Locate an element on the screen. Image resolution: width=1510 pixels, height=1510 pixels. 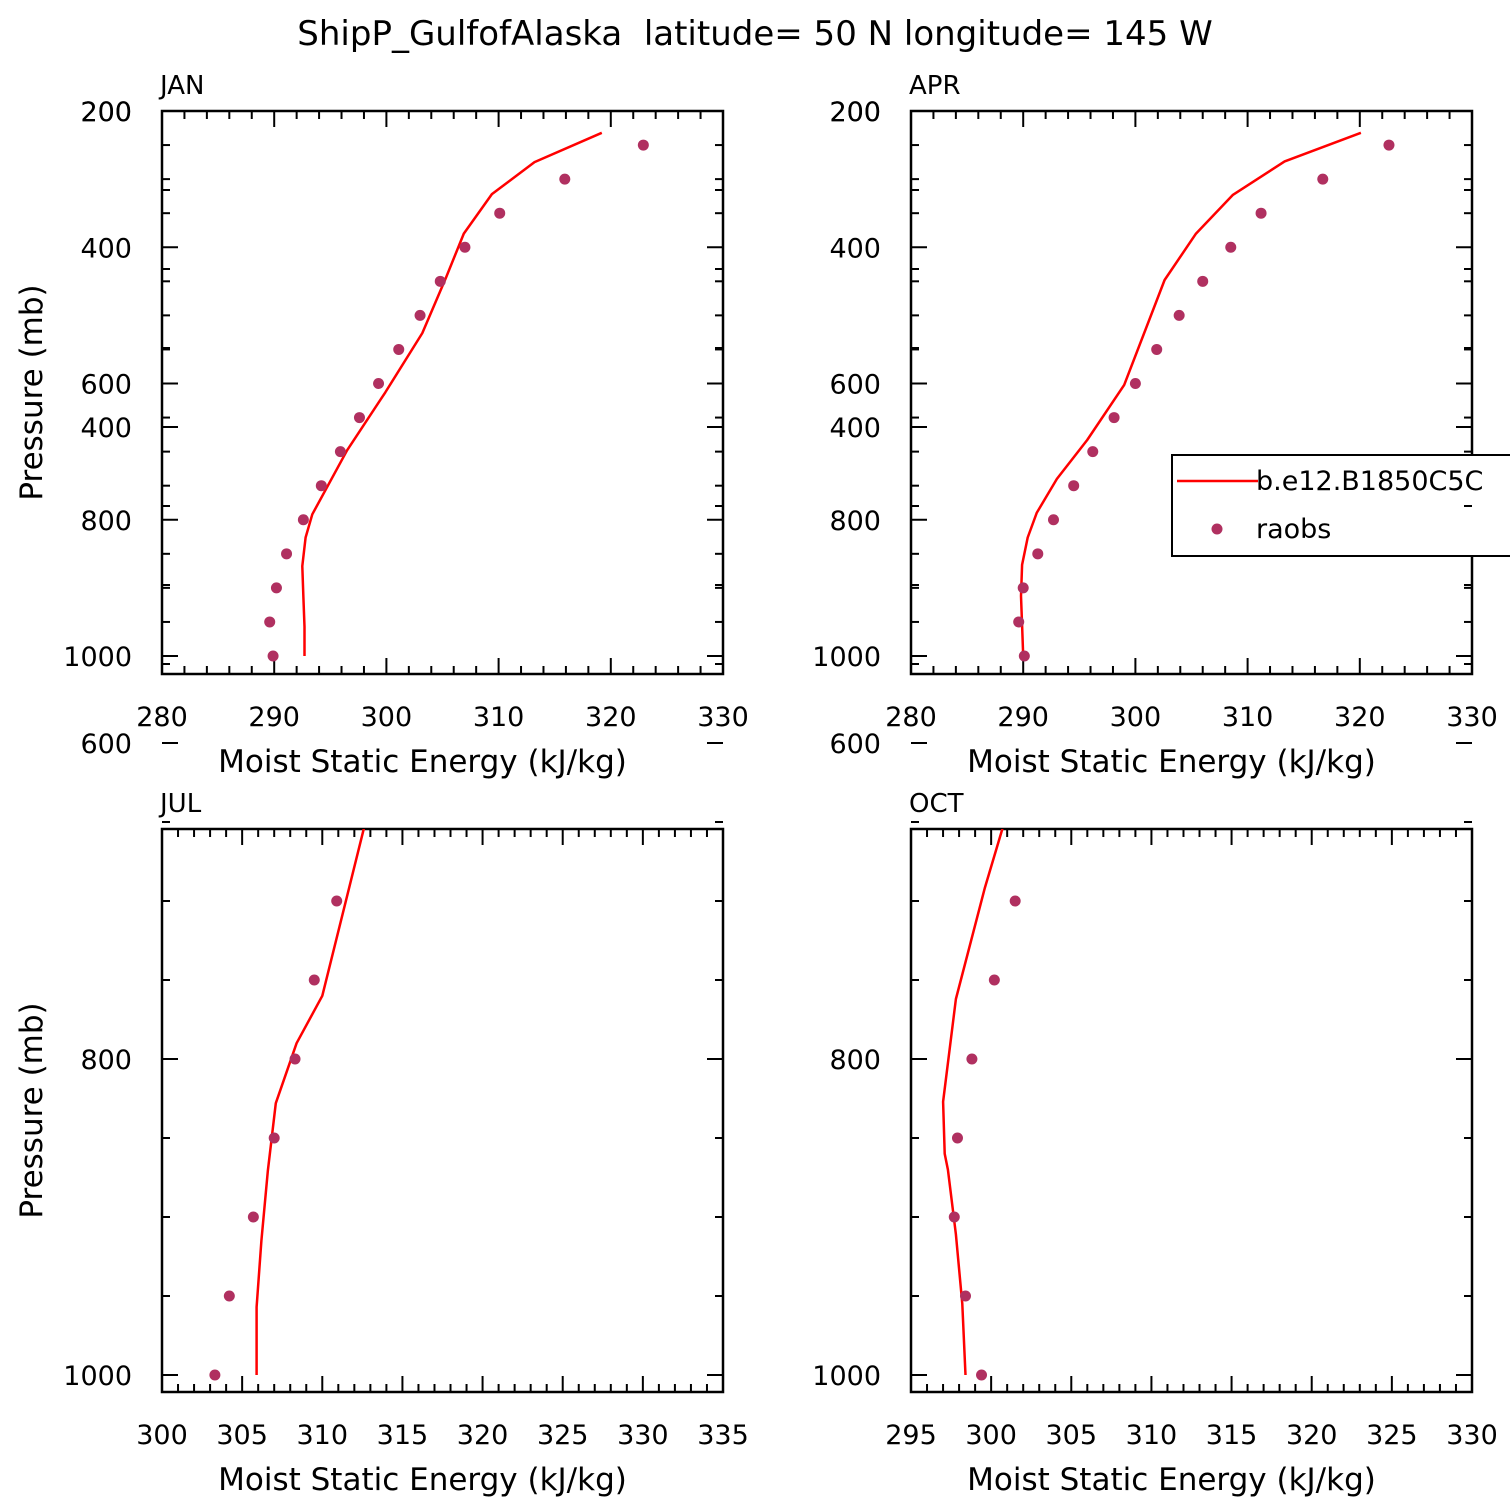
panel-month-label: JUL is located at coordinates (180, 804).